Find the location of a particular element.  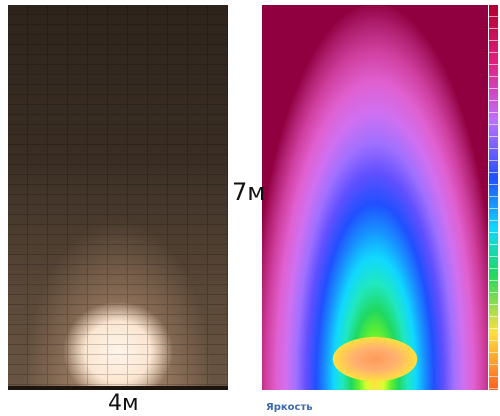

scale-ticks is located at coordinates (493, 197).